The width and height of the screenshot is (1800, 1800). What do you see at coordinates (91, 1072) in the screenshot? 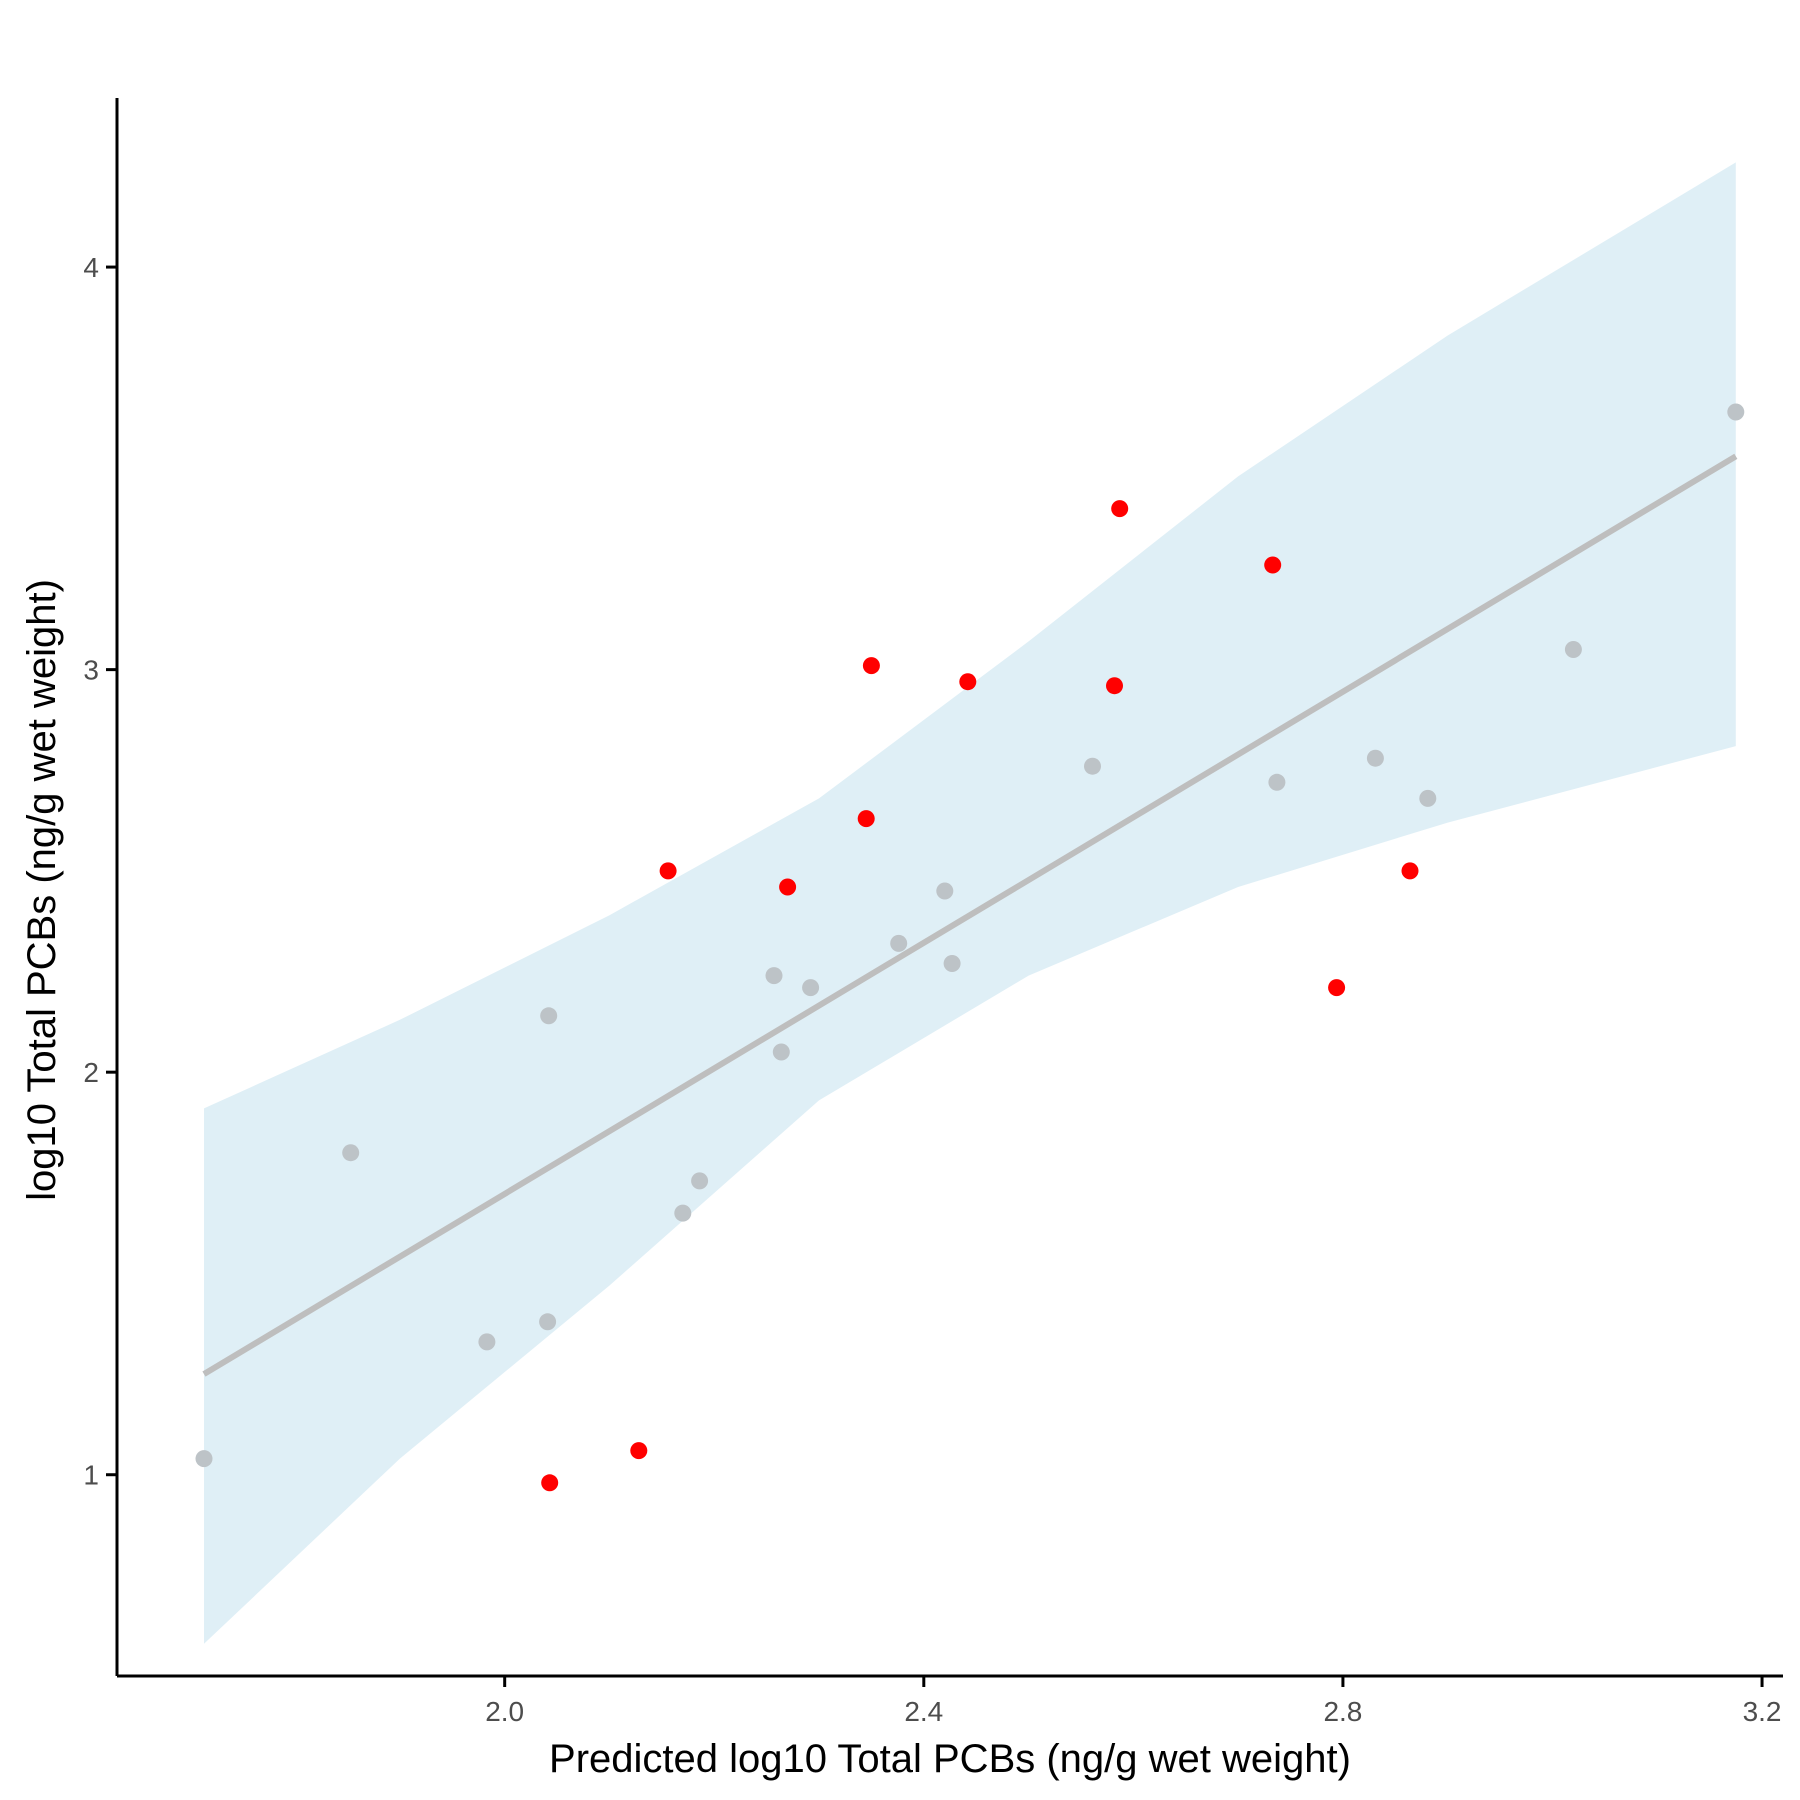
I see `y-tick-label: 2` at bounding box center [91, 1072].